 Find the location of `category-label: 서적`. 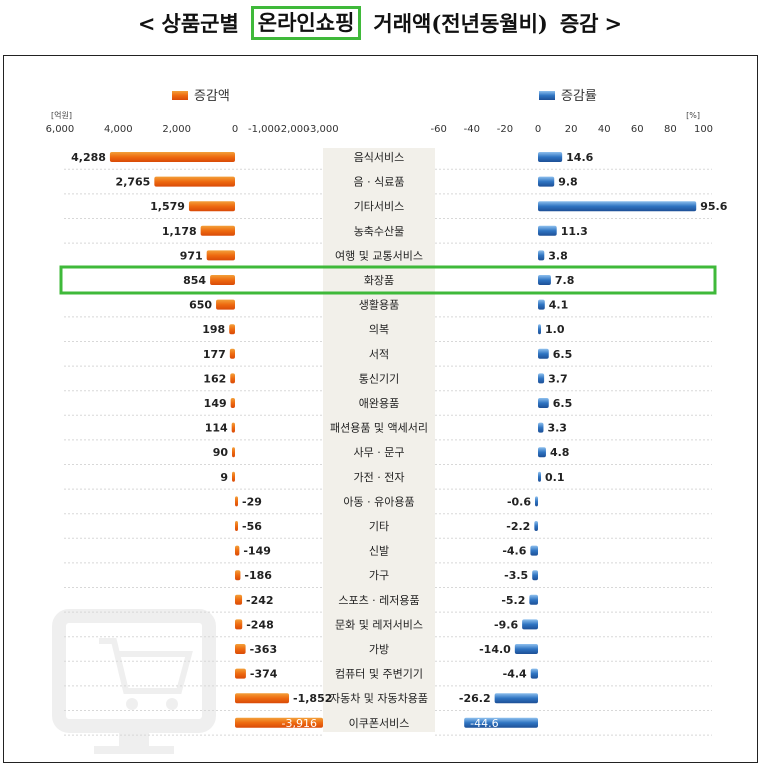

category-label: 서적 is located at coordinates (379, 354).